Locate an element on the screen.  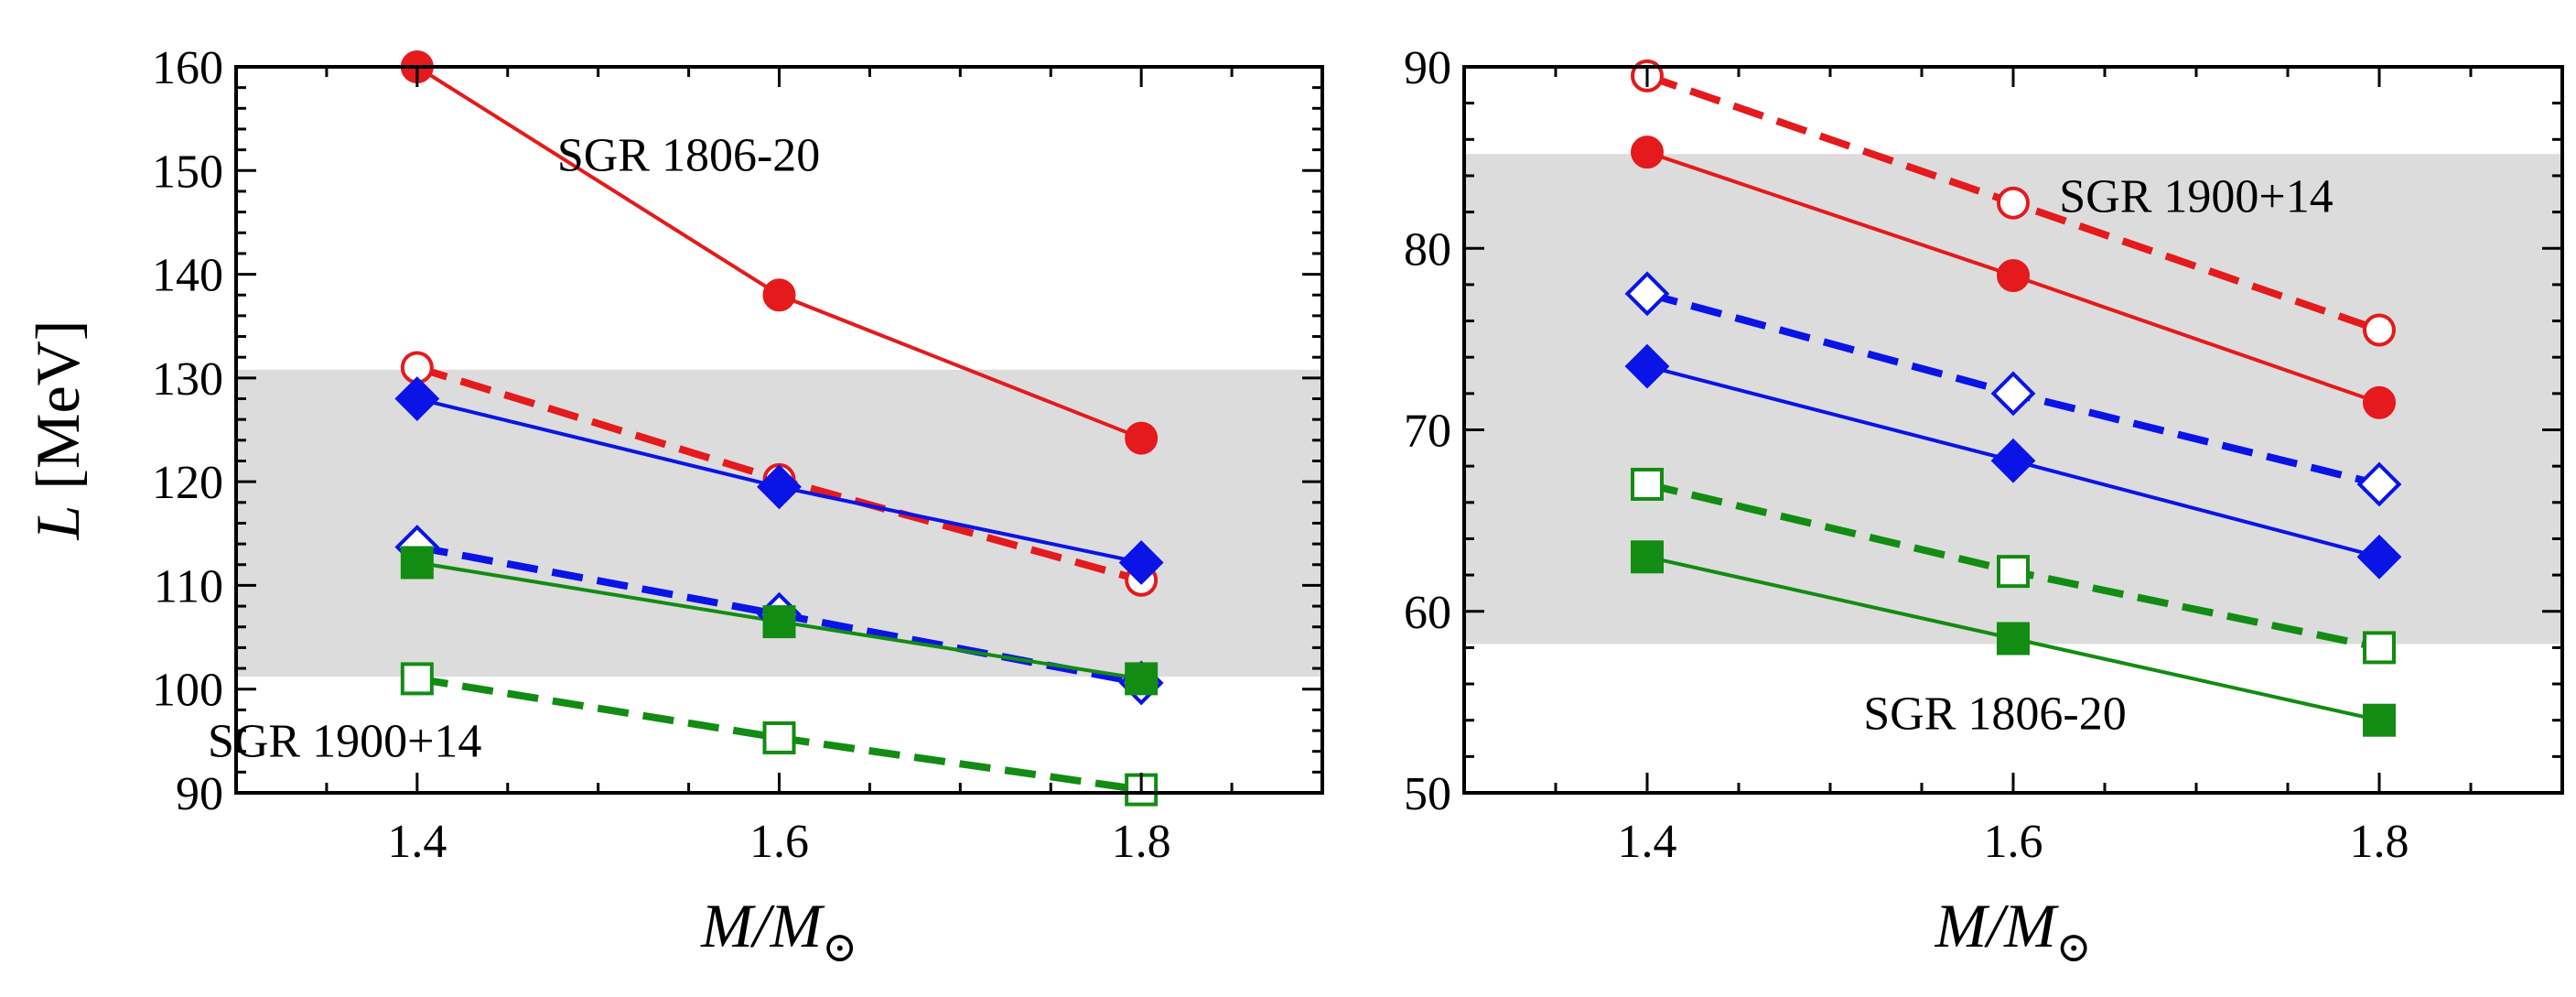
y-axis-label-symbol: L is located at coordinates (57, 523).